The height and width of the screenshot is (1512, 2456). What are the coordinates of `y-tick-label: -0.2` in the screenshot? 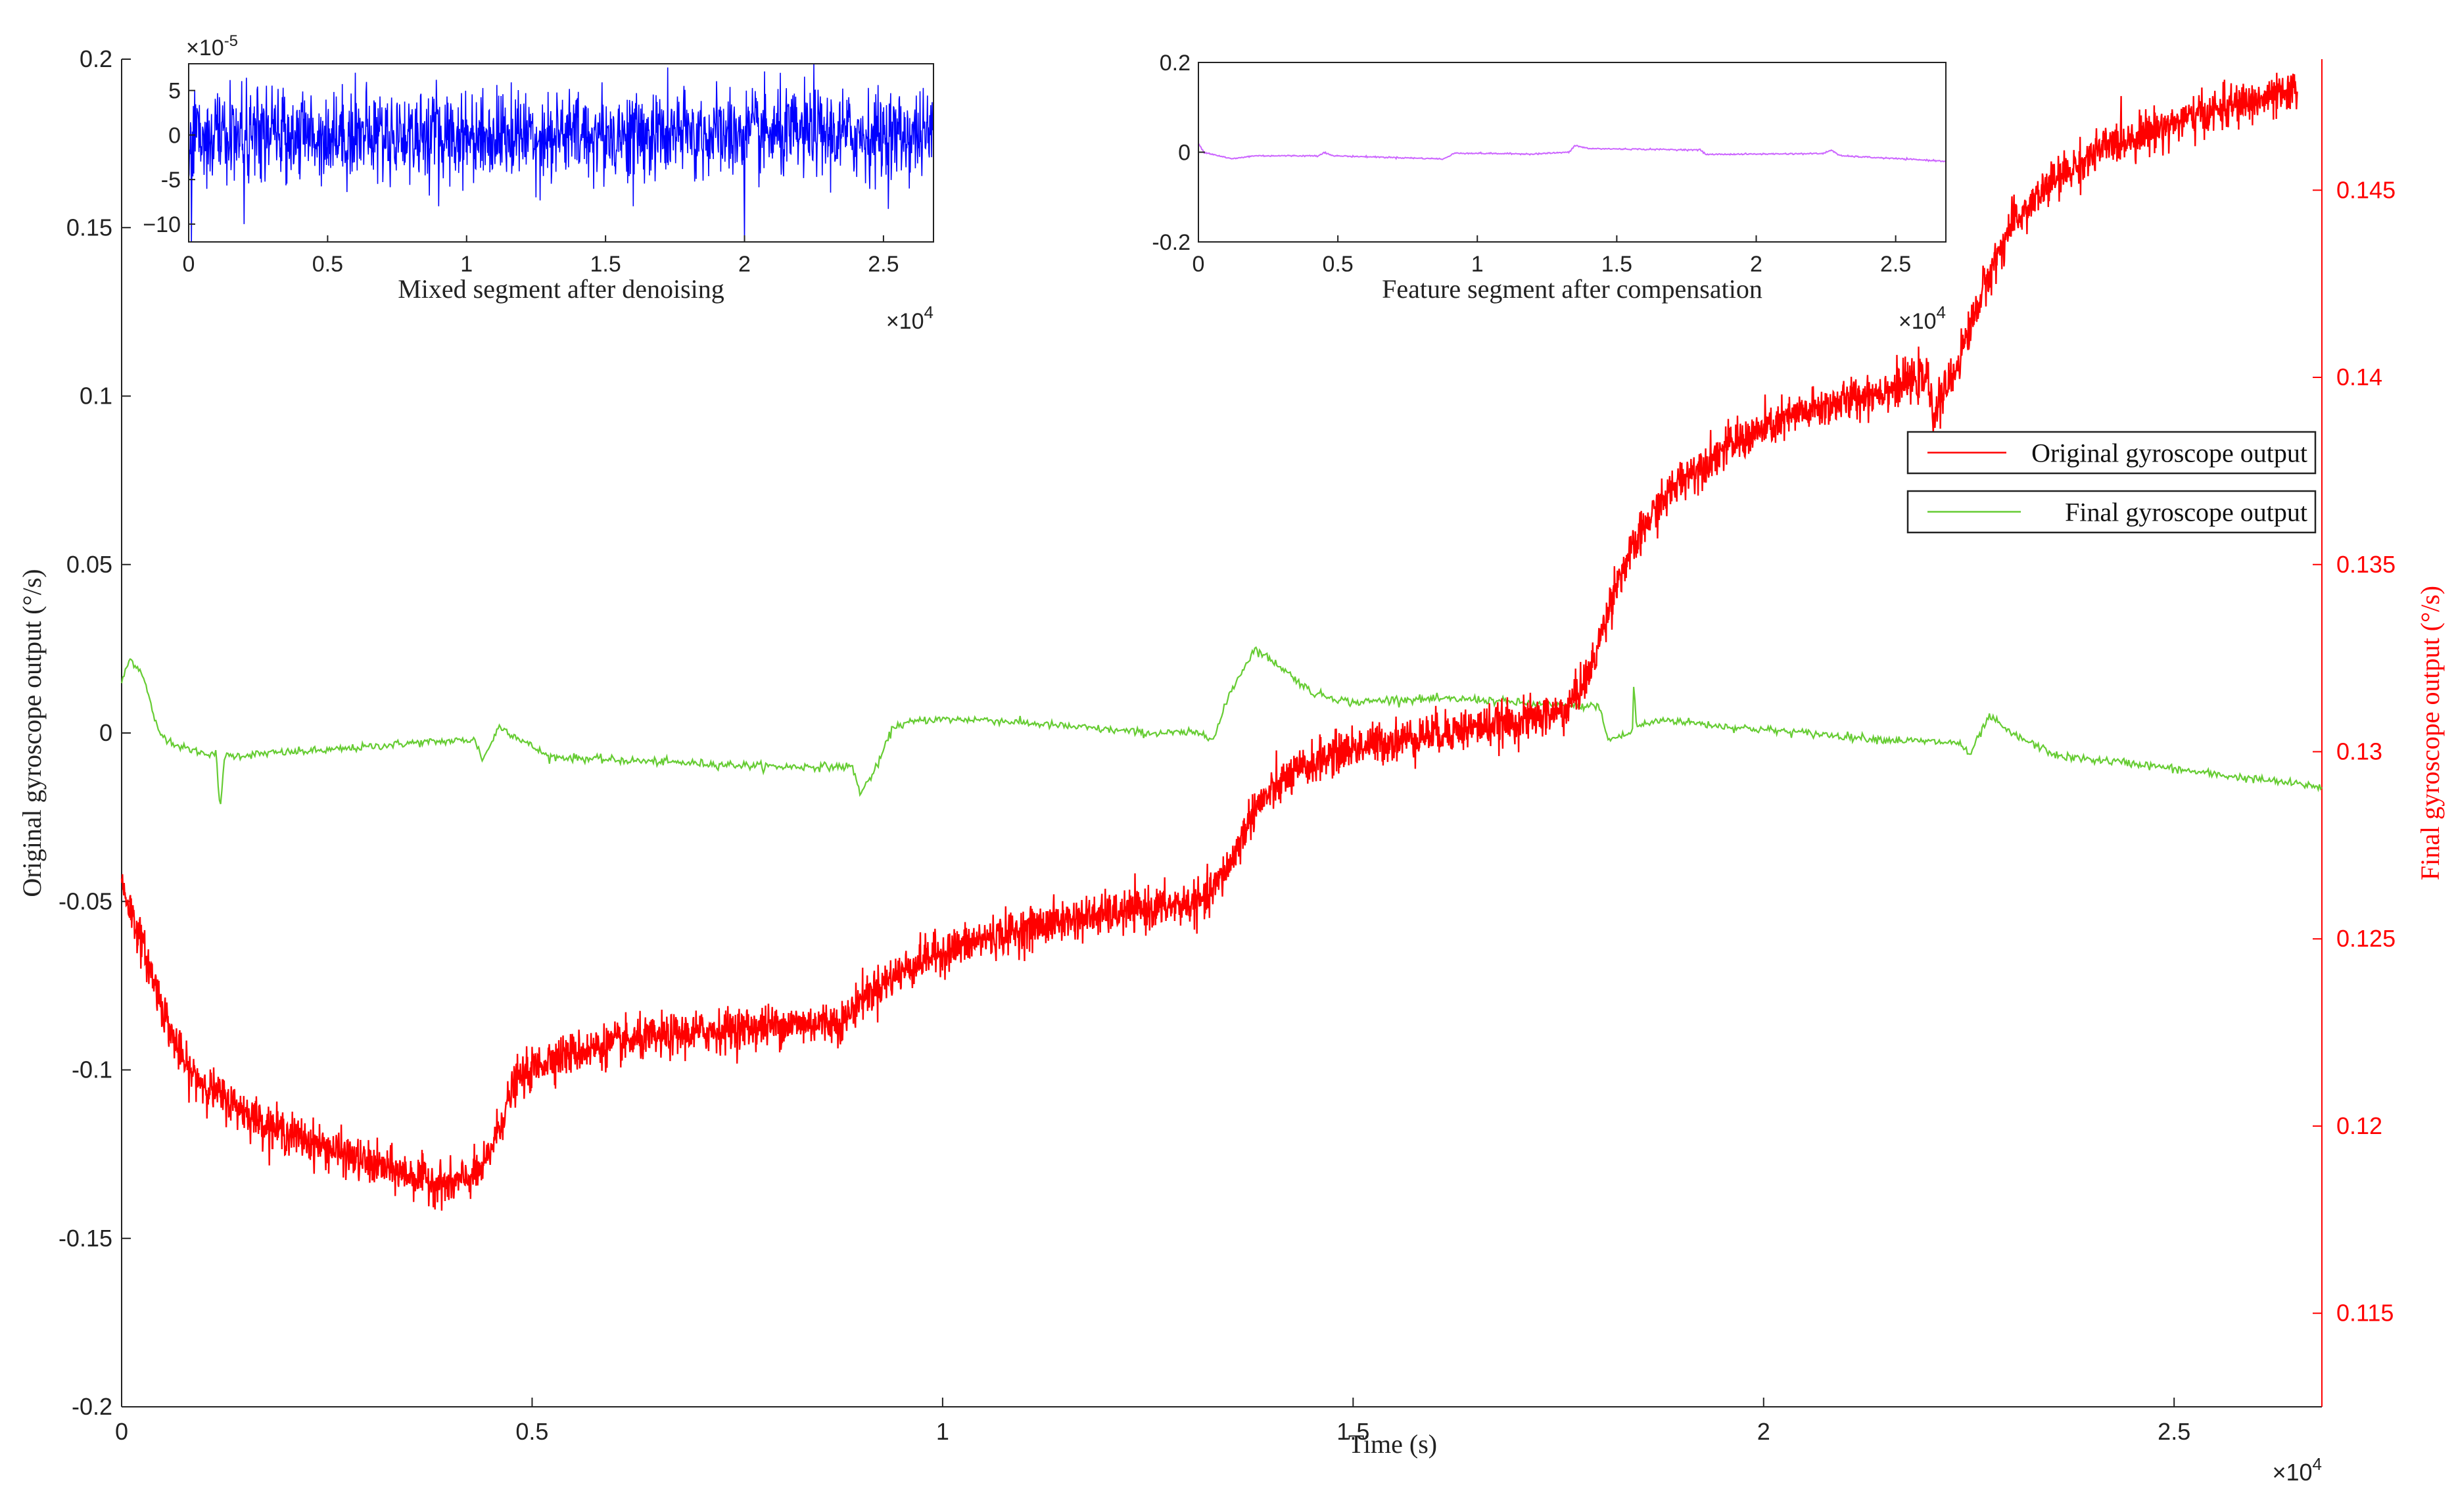 It's located at (92, 1407).